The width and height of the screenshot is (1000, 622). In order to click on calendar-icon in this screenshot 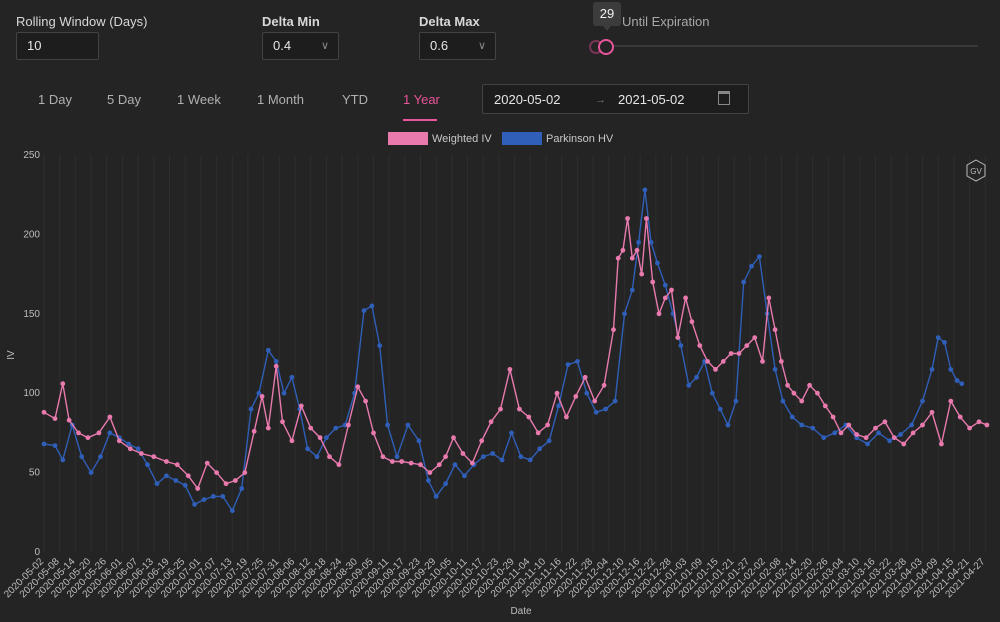, I will do `click(724, 98)`.